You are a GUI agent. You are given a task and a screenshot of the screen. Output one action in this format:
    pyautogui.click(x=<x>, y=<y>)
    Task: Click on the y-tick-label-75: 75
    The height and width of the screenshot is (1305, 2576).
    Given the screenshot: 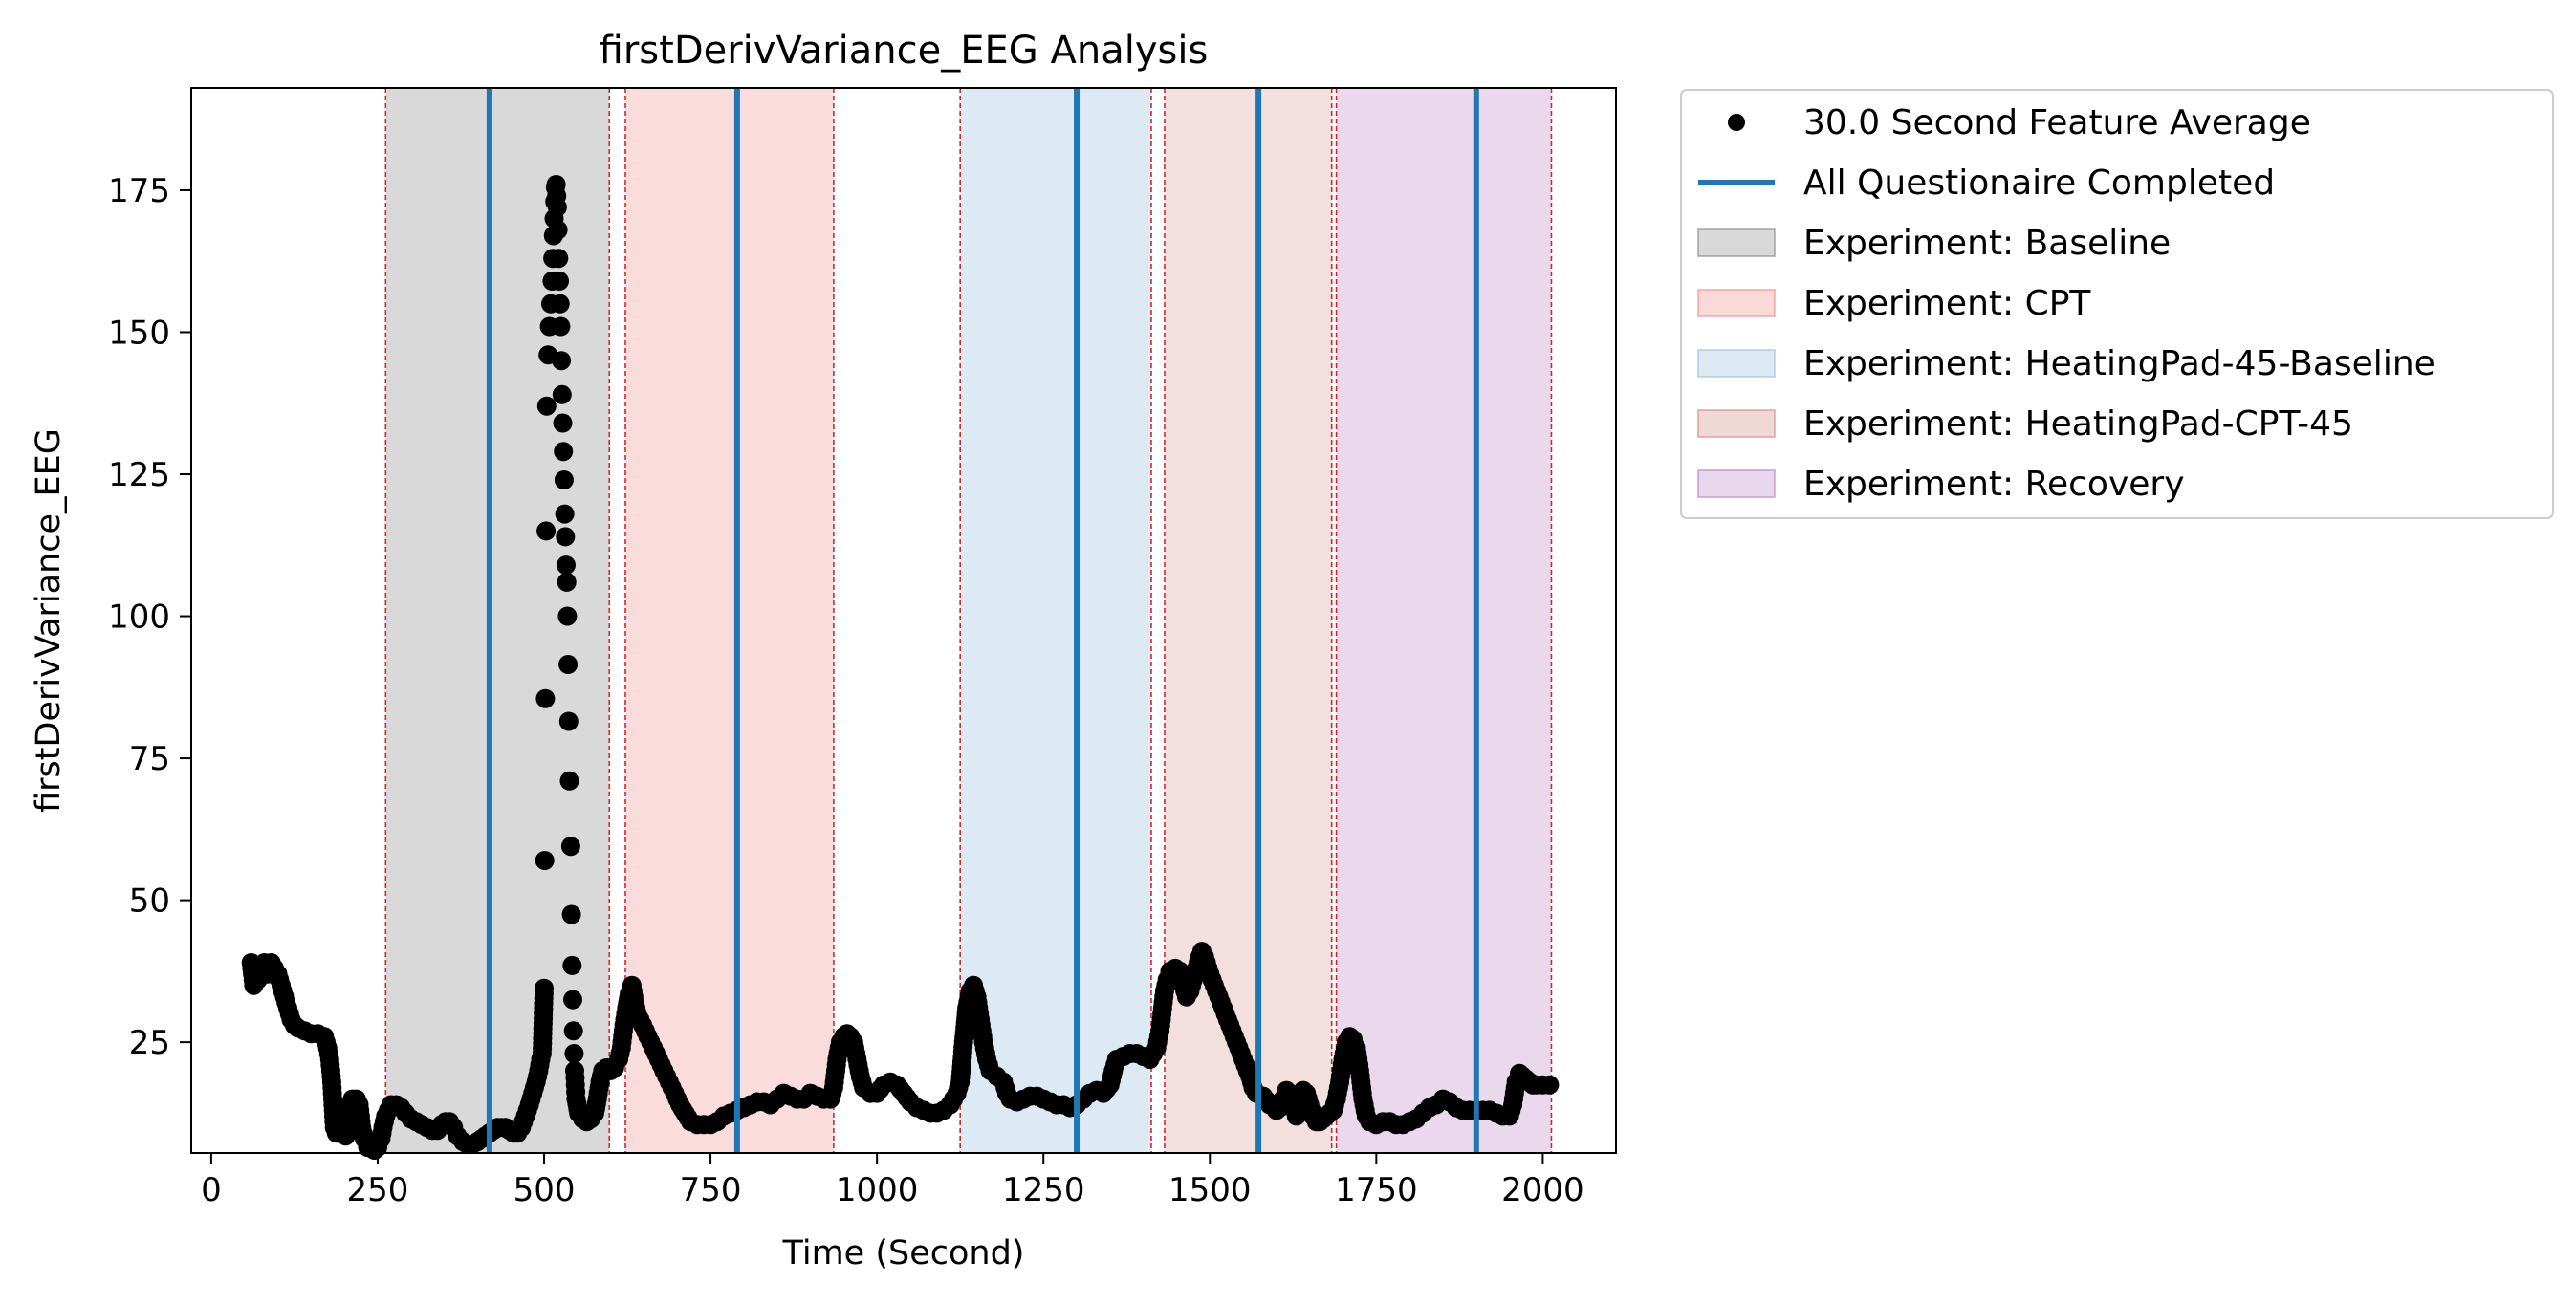 What is the action you would take?
    pyautogui.click(x=149, y=759)
    